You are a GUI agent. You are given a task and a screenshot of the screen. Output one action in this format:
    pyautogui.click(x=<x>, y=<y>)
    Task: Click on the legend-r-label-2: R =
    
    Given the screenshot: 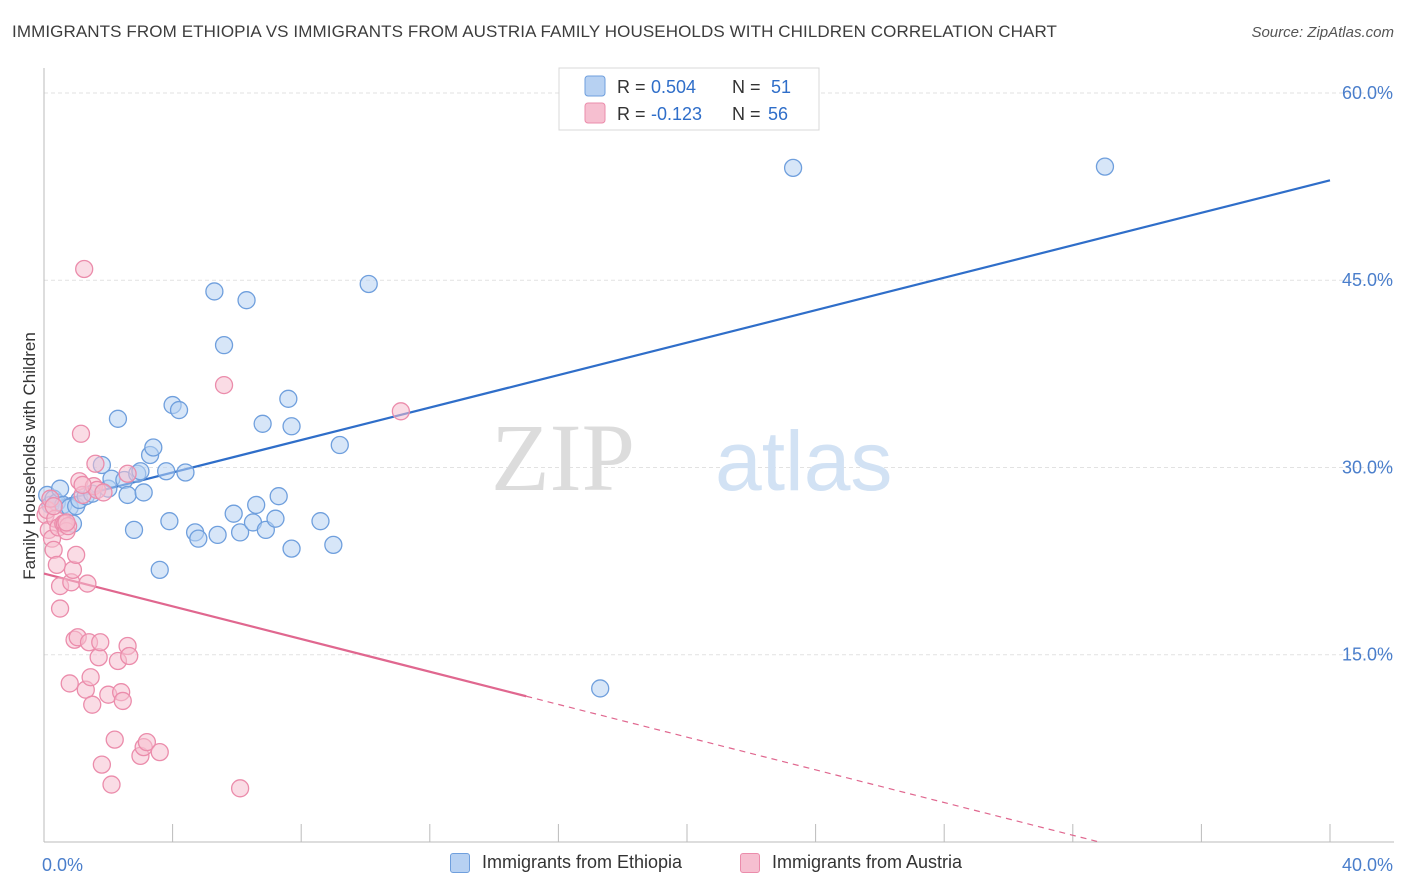 What is the action you would take?
    pyautogui.click(x=634, y=114)
    